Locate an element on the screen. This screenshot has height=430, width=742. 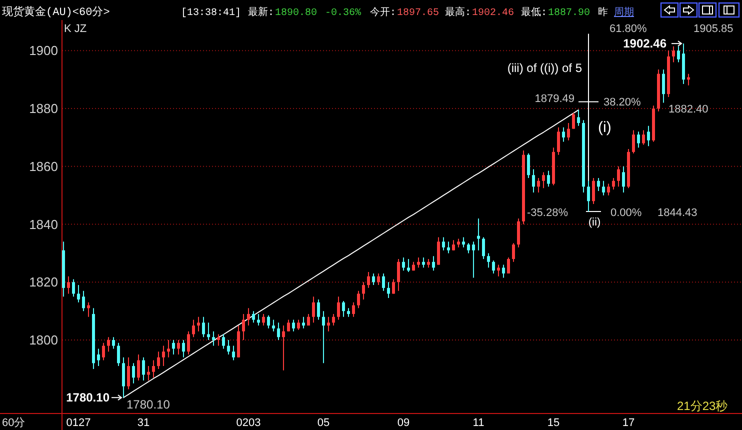
annotation: 0.00% is located at coordinates (626, 213).